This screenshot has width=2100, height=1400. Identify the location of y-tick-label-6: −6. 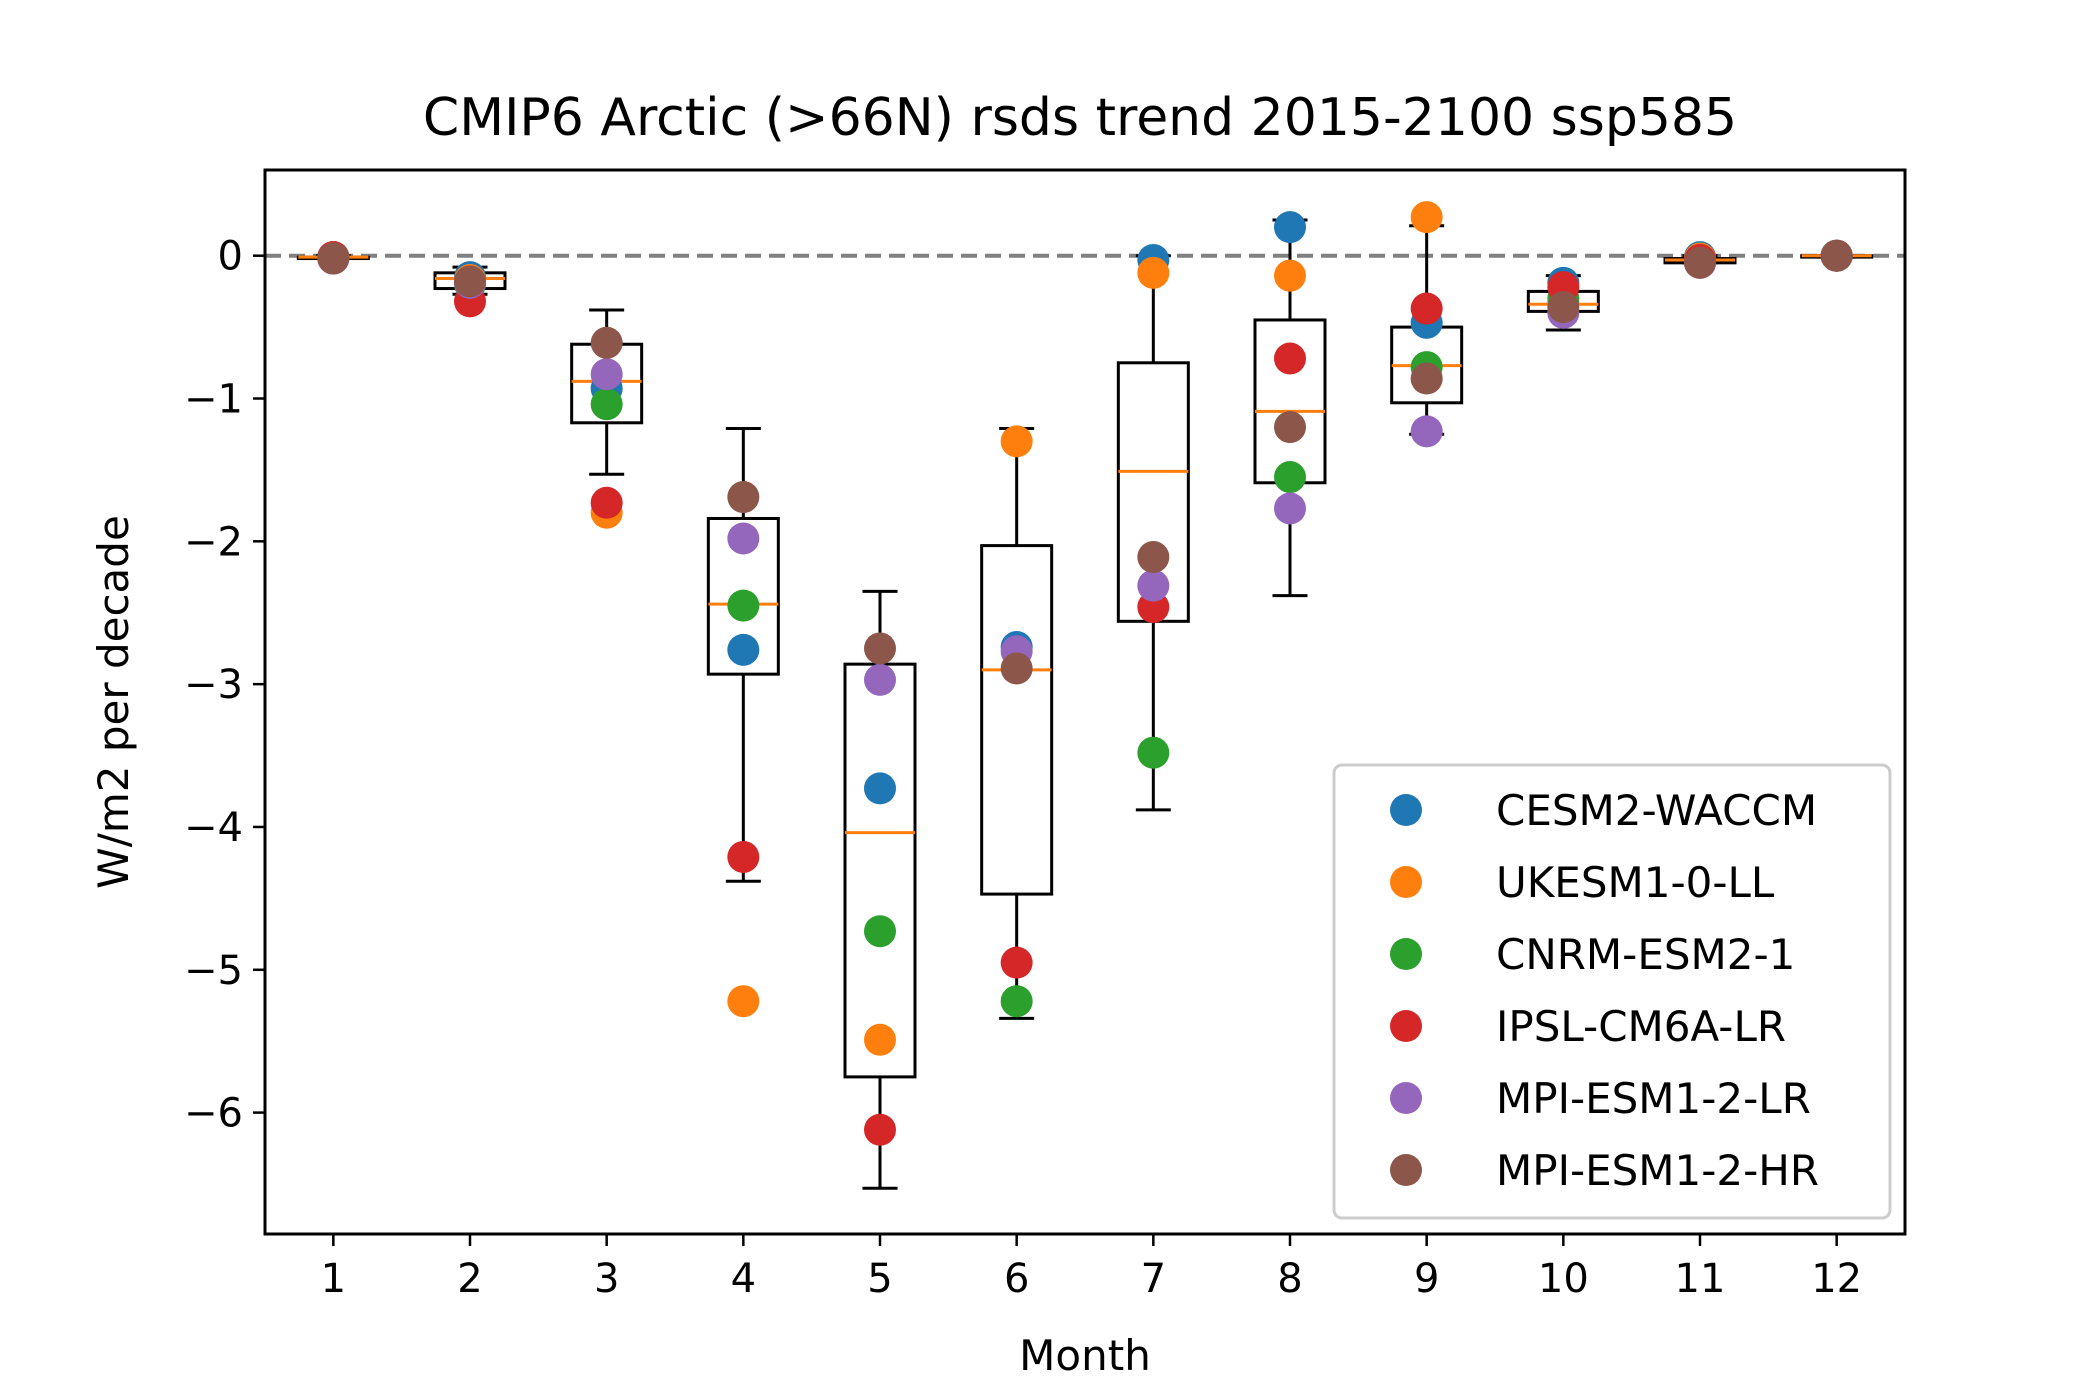
(213, 1114).